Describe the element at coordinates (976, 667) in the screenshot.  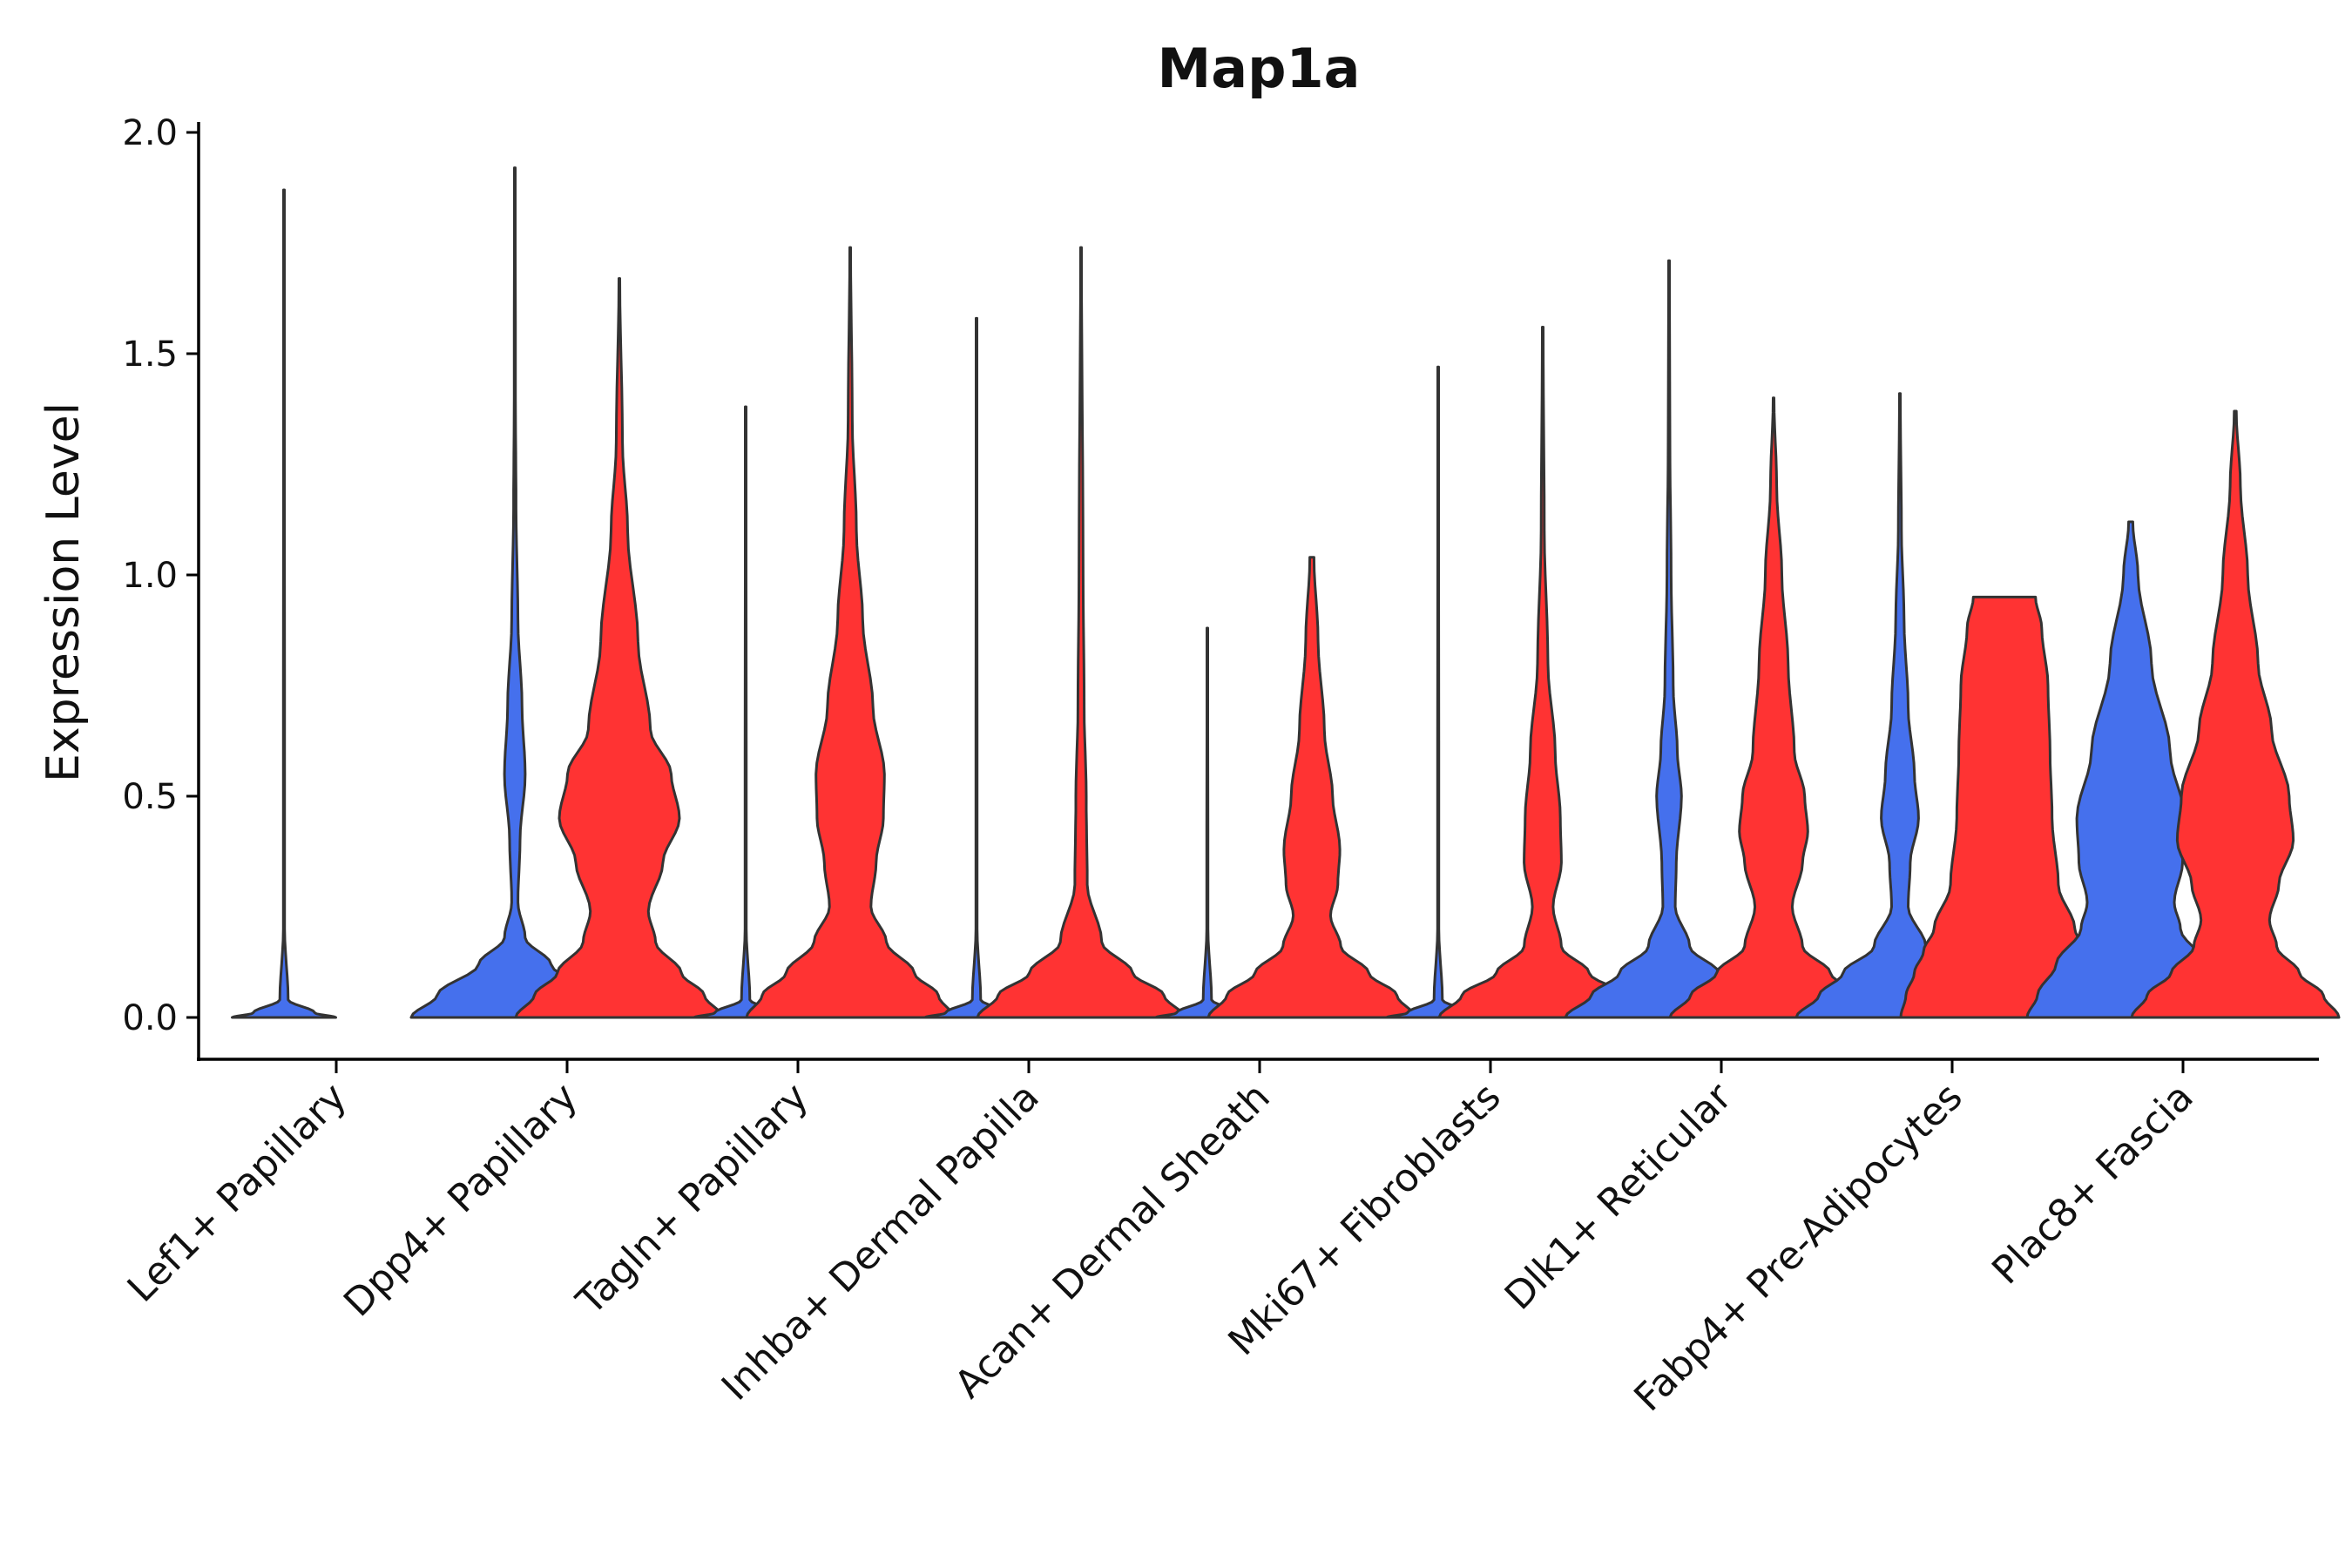
I see `violin-group1-inhba-dermal-papilla` at that location.